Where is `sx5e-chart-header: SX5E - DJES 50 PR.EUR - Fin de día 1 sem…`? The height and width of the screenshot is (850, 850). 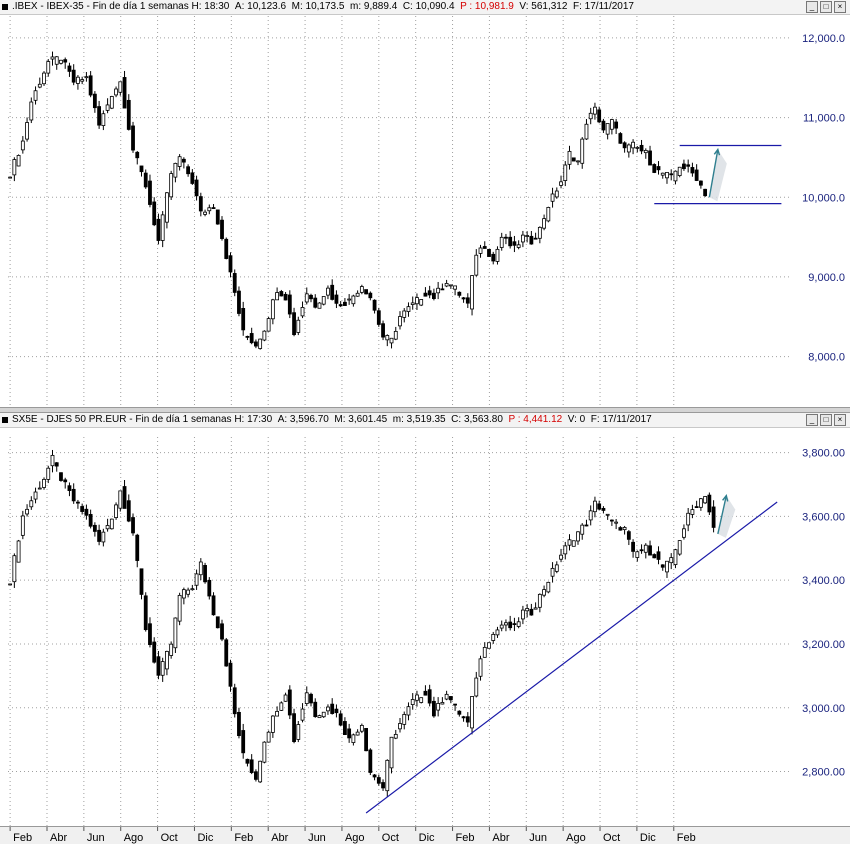 sx5e-chart-header: SX5E - DJES 50 PR.EUR - Fin de día 1 sem… is located at coordinates (425, 420).